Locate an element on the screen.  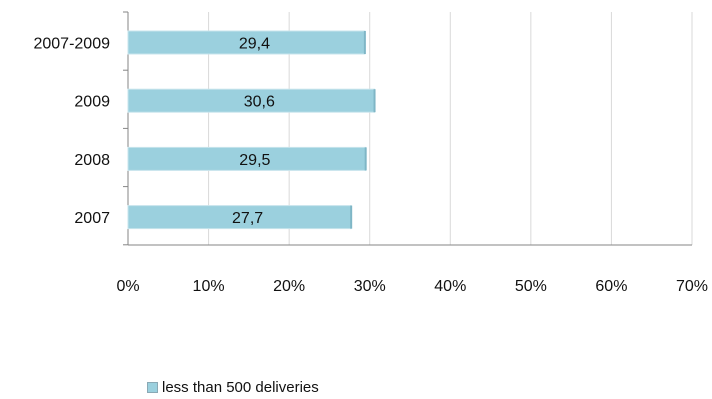
x-tick-label: 10% is located at coordinates (209, 286).